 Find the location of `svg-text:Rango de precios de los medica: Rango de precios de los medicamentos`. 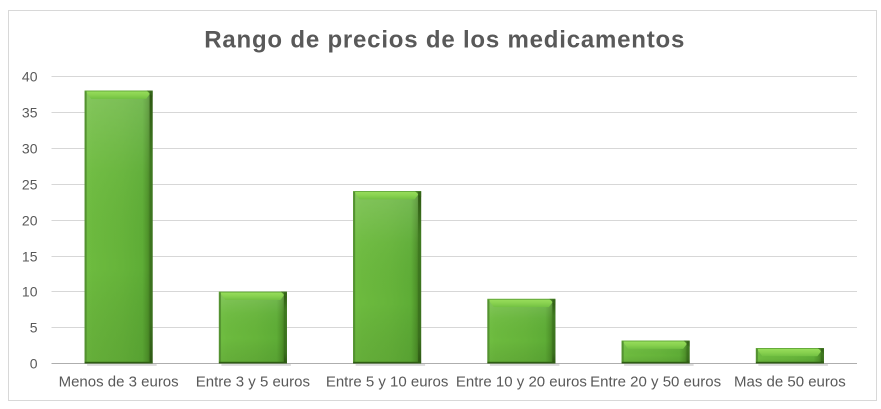

svg-text:Rango de precios de los medica: Rango de precios de los medicamentos is located at coordinates (444, 40).